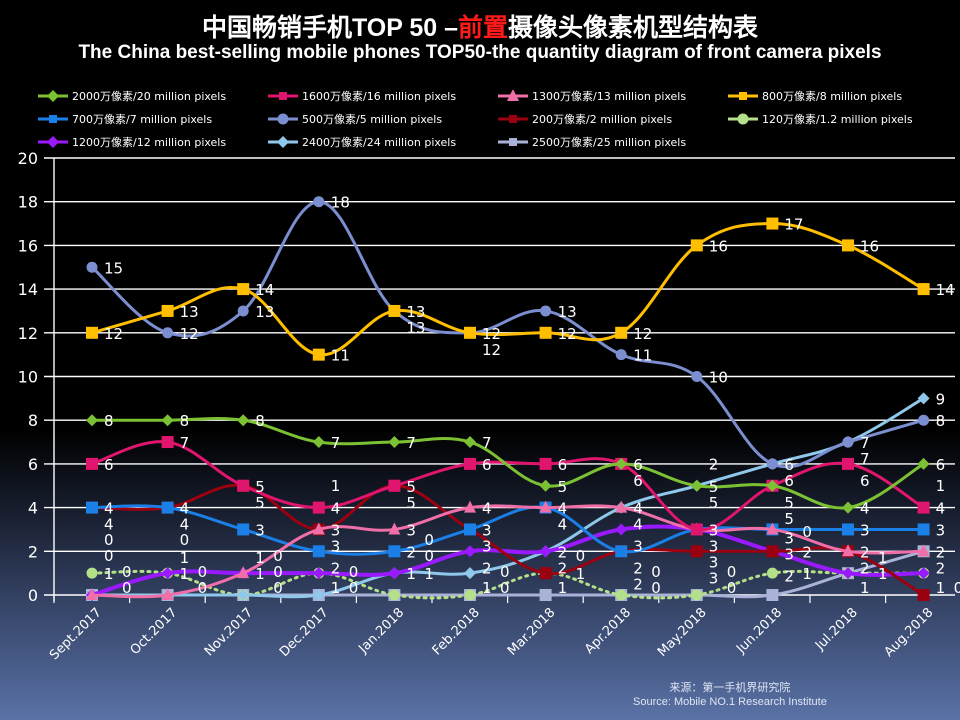 This screenshot has width=960, height=720. What do you see at coordinates (33, 464) in the screenshot?
I see `y-tick-label: 6` at bounding box center [33, 464].